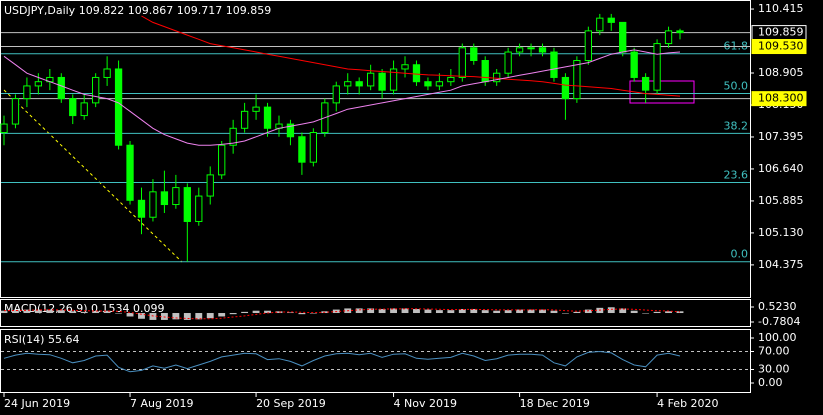 The height and width of the screenshot is (415, 823). I want to click on rsi-value: 55.64, so click(64, 339).